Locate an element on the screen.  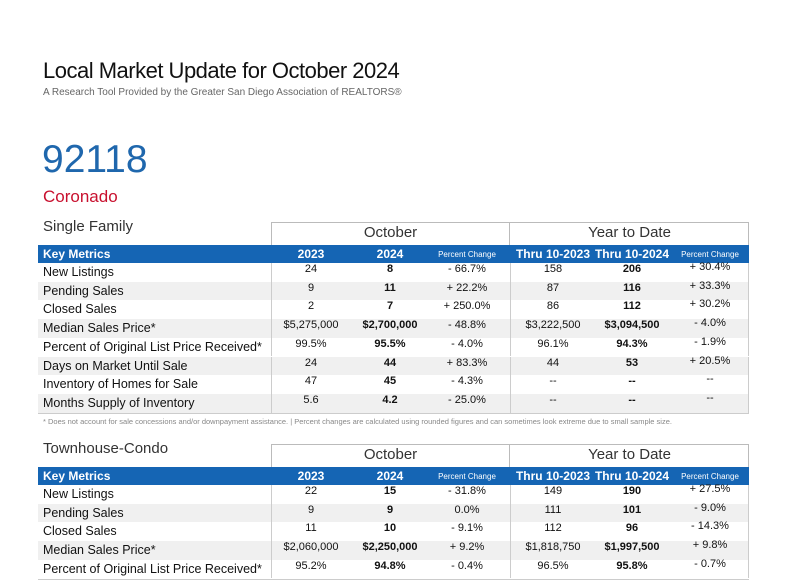
cell: + 20.5% is located at coordinates (710, 360).